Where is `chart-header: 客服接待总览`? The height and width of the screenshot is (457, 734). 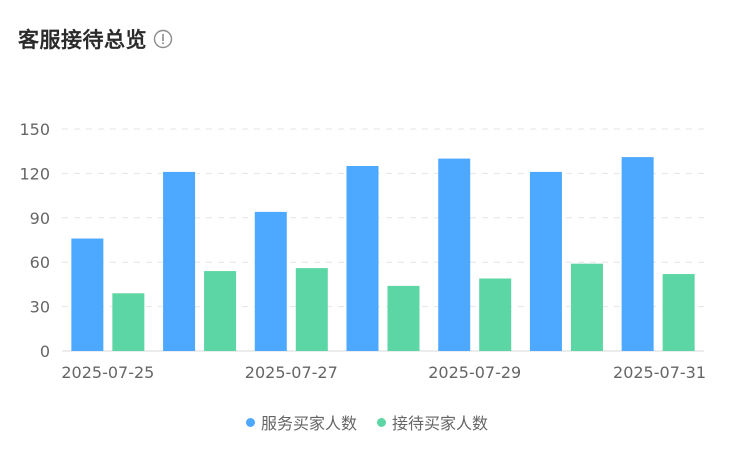
chart-header: 客服接待总览 is located at coordinates (95, 39).